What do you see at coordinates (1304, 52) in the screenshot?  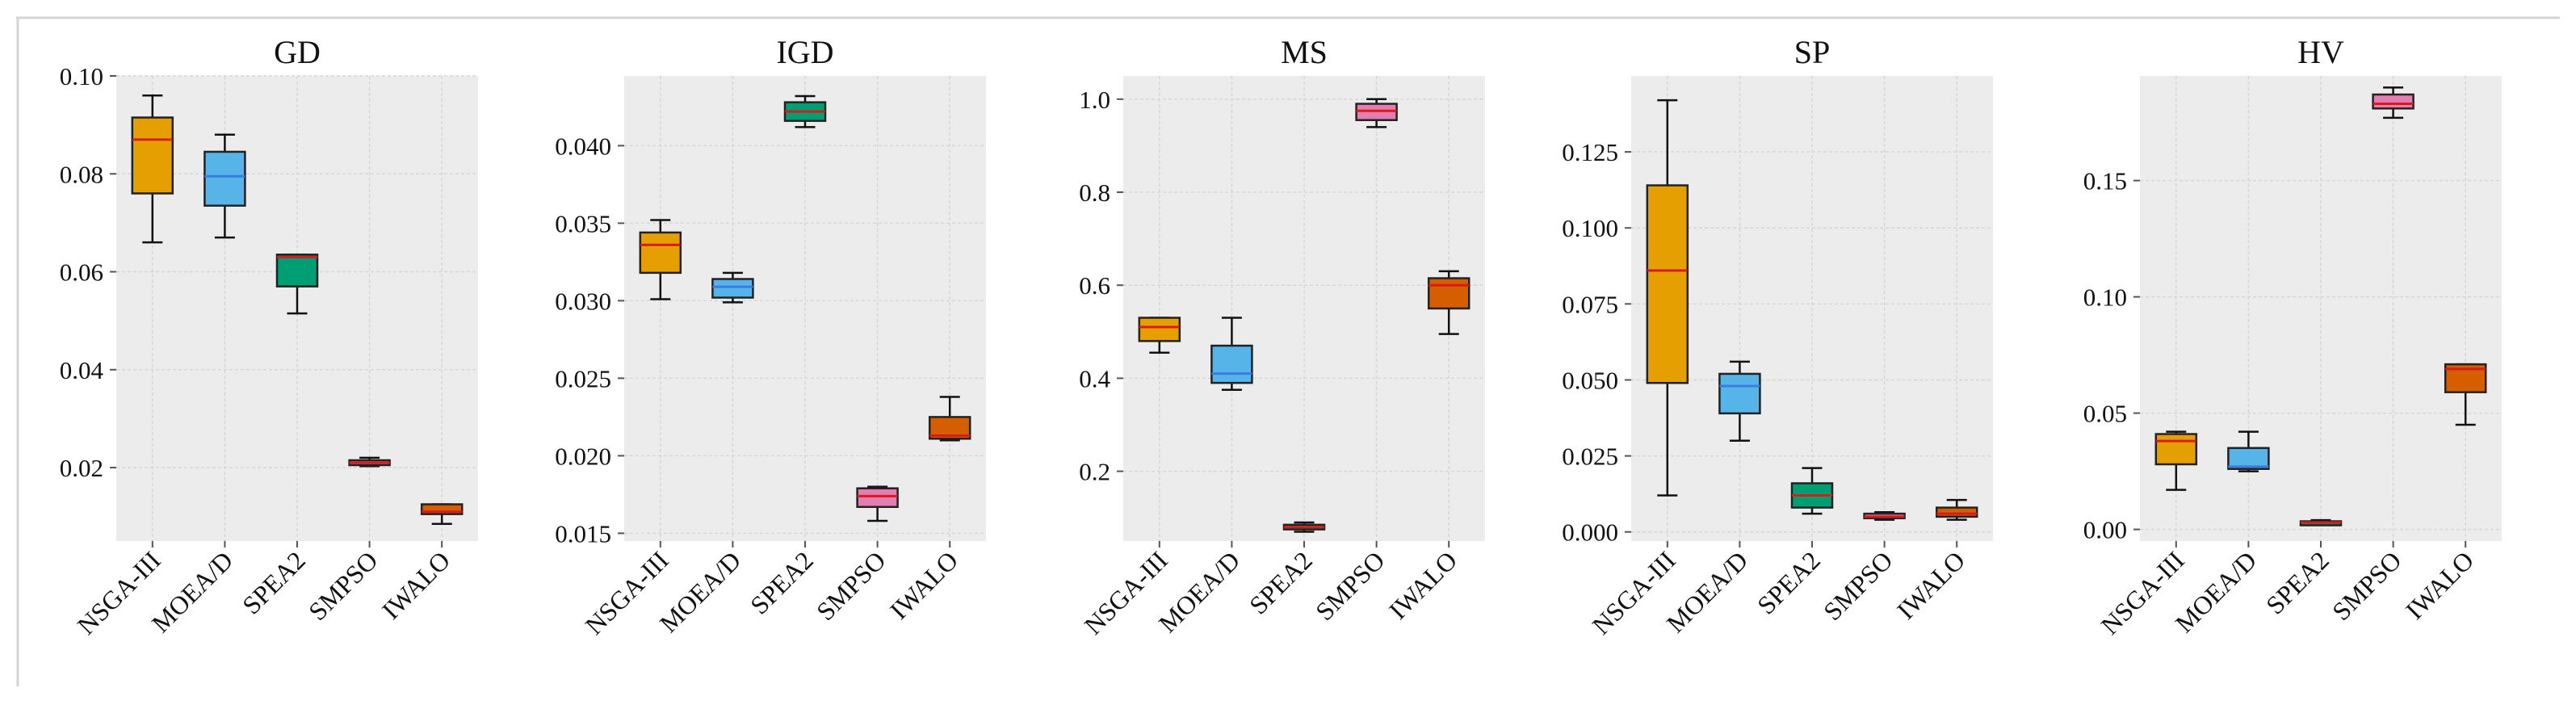 I see `panel-title: MS` at bounding box center [1304, 52].